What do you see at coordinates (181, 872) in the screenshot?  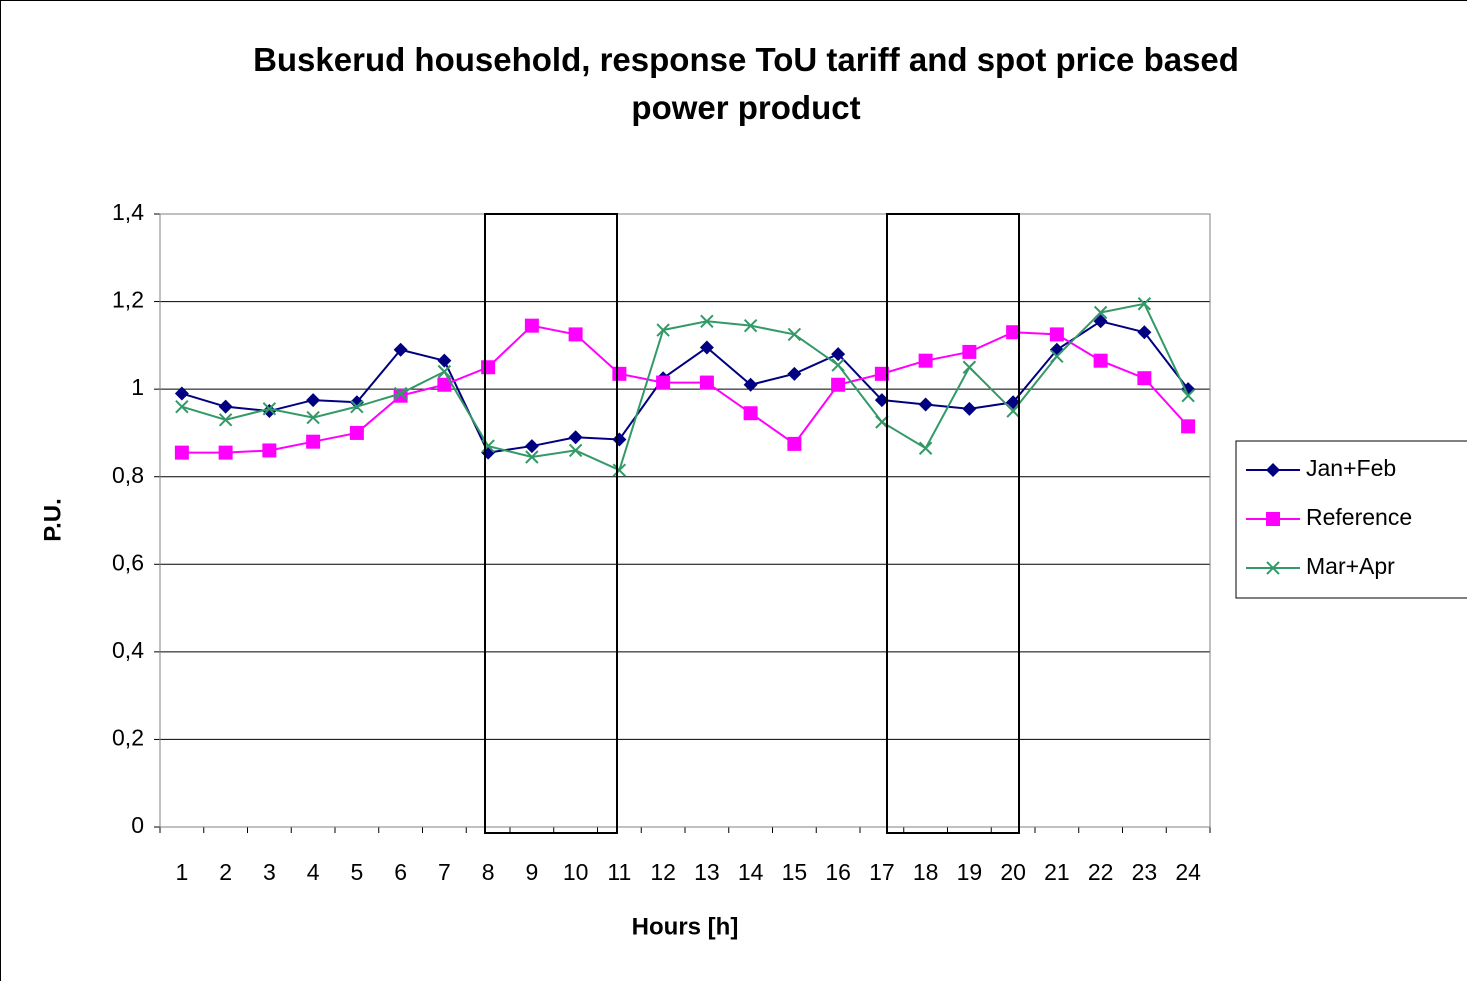 I see `x-tick-label: 1` at bounding box center [181, 872].